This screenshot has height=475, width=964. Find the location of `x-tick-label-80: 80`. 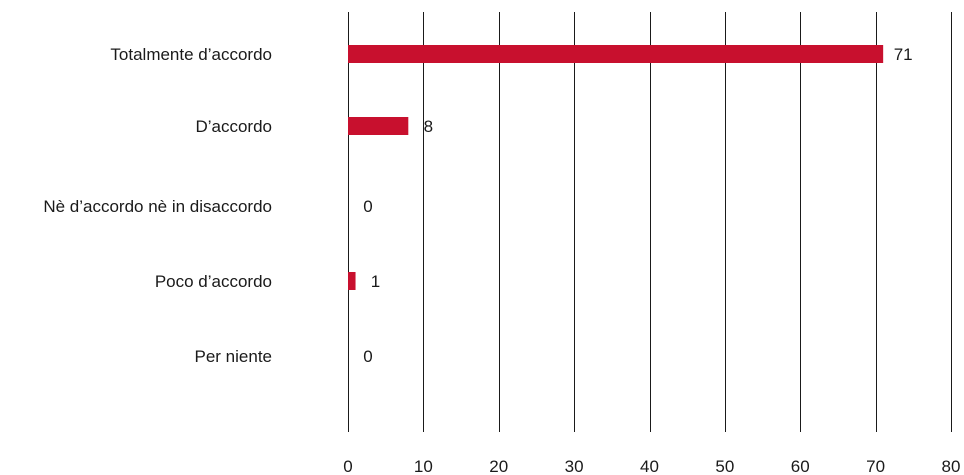

x-tick-label-80: 80 is located at coordinates (951, 466).